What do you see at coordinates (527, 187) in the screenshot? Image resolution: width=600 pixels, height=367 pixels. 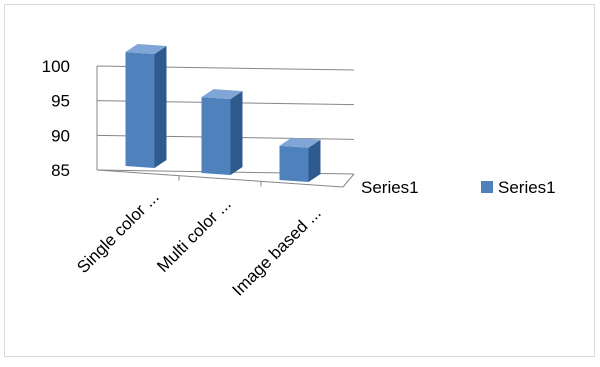 I see `legend-label-series1: Series1` at bounding box center [527, 187].